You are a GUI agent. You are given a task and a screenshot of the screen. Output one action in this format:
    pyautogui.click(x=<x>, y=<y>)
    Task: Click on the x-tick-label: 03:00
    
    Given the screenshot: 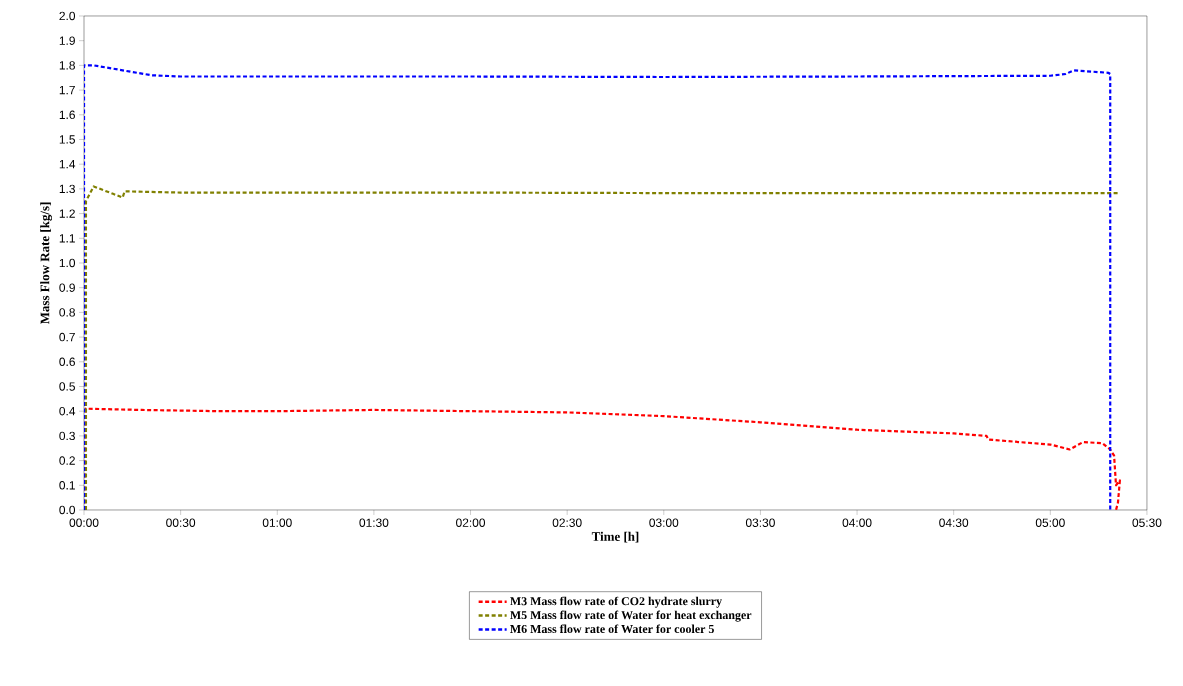 What is the action you would take?
    pyautogui.click(x=664, y=522)
    